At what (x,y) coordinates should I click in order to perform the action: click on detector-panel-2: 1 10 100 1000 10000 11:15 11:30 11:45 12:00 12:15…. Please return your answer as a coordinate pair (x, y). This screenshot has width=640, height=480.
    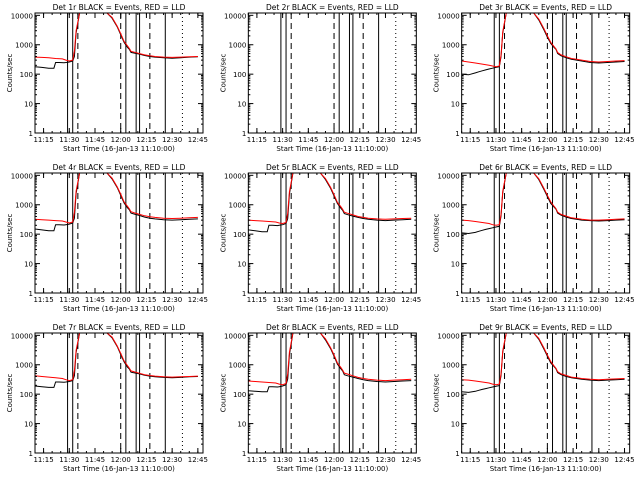
    Looking at the image, I should click on (320, 78).